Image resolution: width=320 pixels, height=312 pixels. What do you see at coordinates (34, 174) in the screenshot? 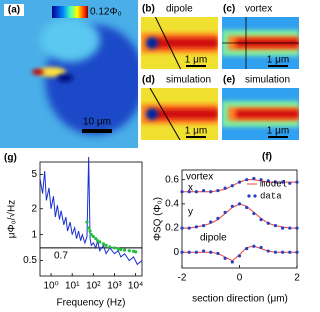
I see `y-tick-label: 5` at bounding box center [34, 174].